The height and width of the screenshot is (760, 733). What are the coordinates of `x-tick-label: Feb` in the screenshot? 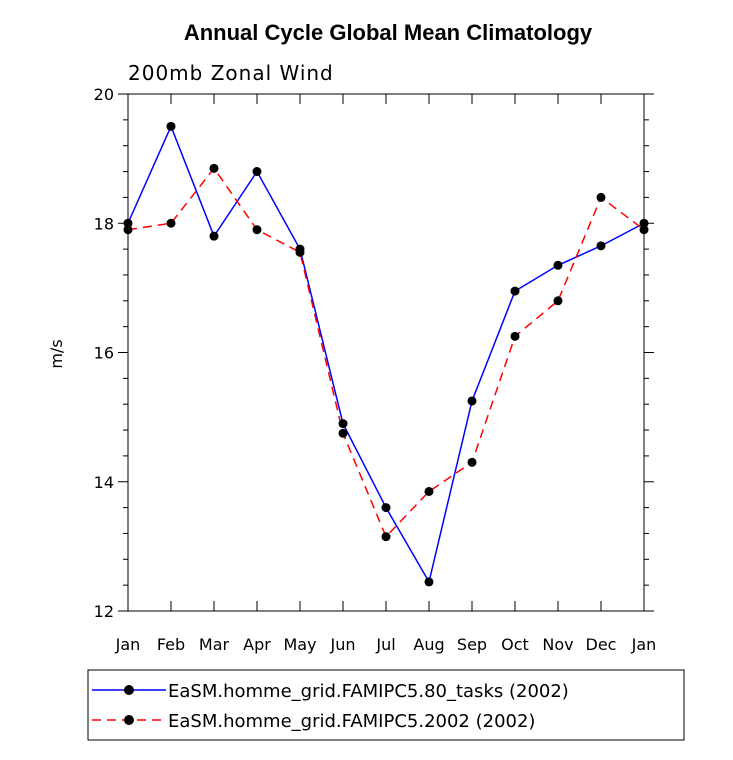 It's located at (171, 644).